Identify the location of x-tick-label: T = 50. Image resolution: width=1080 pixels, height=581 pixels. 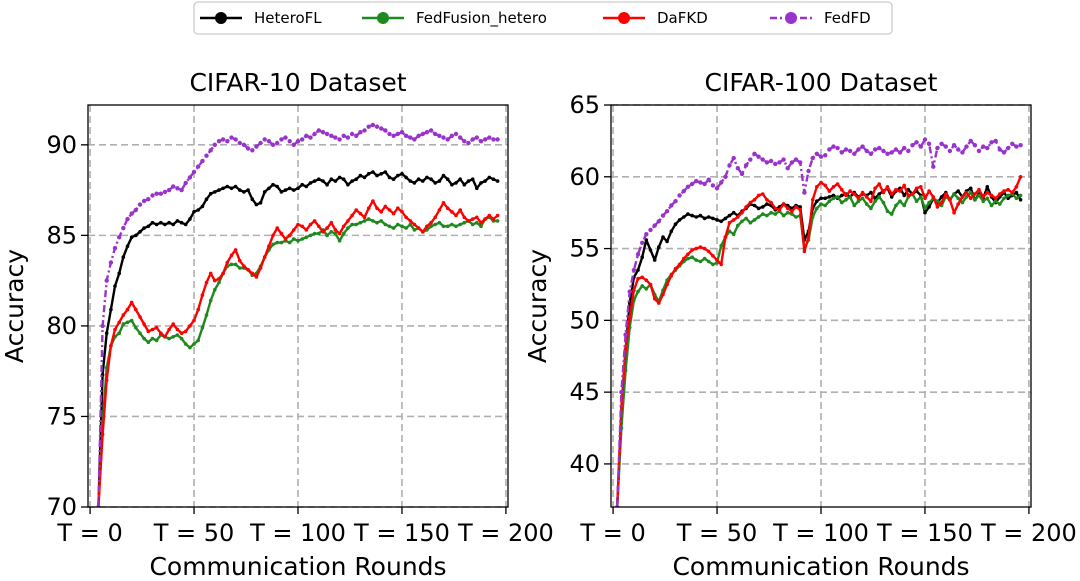
(194, 533).